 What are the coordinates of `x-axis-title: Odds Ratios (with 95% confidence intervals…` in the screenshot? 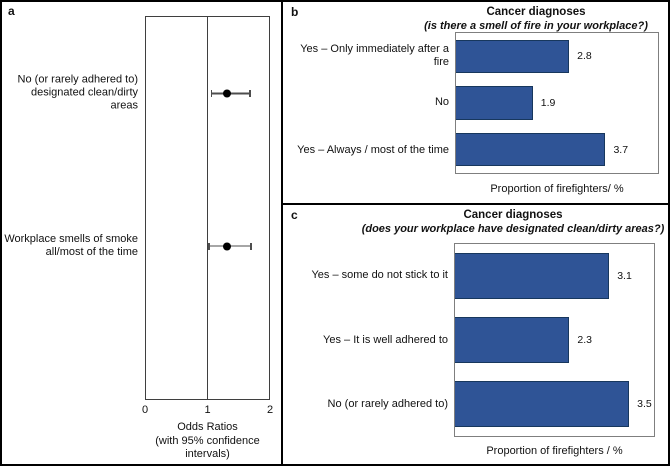 It's located at (207, 441).